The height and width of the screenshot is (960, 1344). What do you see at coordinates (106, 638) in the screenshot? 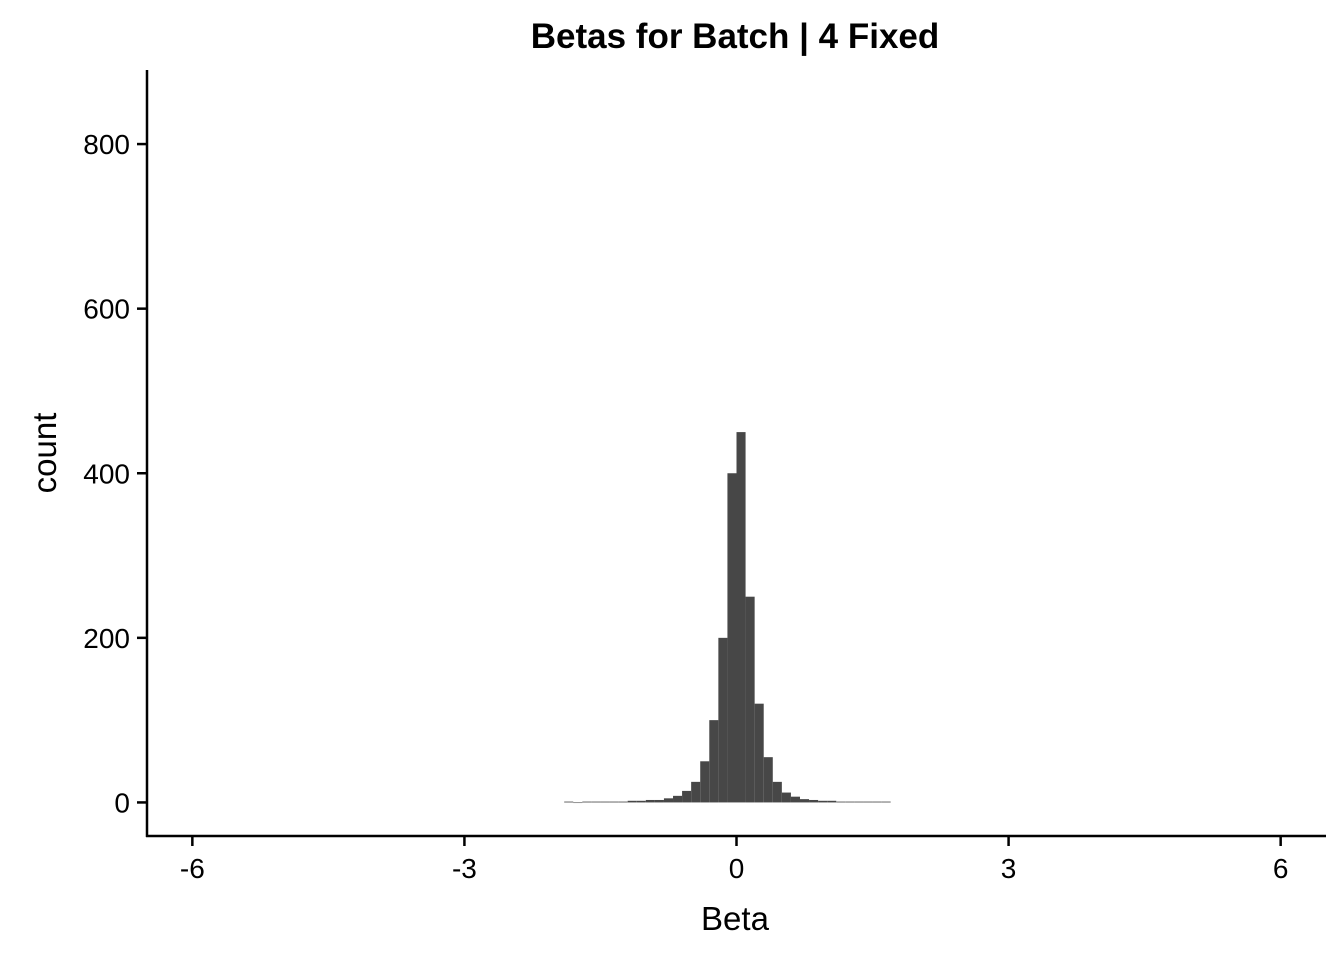
I see `y-tick-label: 200` at bounding box center [106, 638].